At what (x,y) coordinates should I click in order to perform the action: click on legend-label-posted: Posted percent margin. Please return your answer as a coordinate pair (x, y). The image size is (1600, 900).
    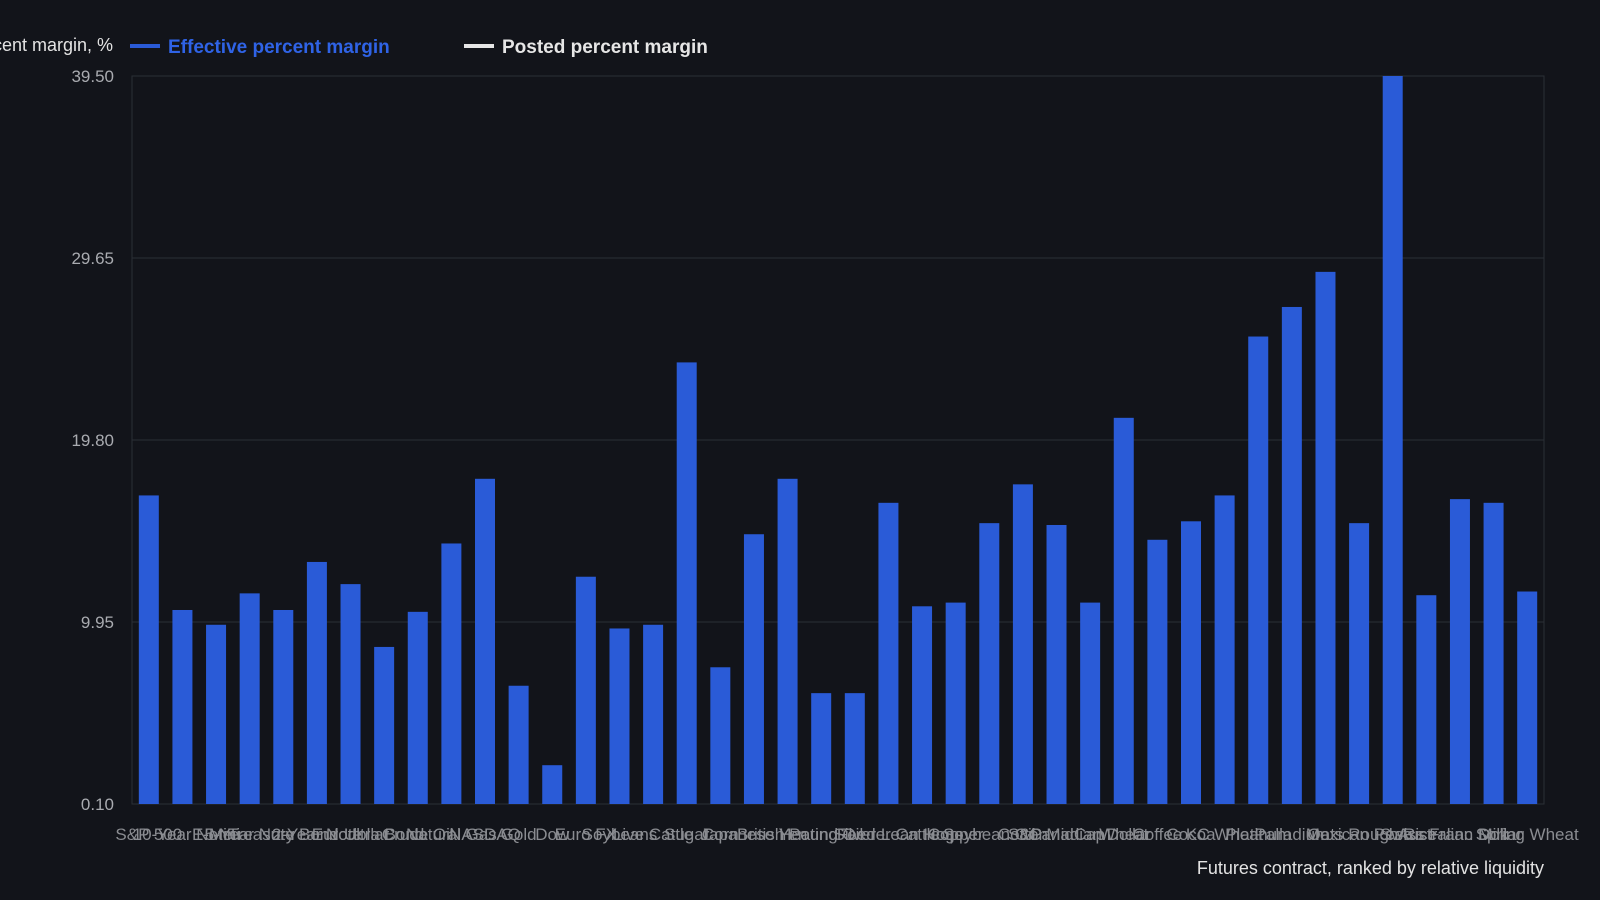
    Looking at the image, I should click on (605, 47).